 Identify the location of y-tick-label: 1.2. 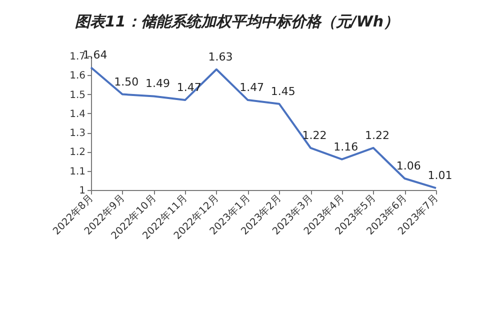
(78, 152).